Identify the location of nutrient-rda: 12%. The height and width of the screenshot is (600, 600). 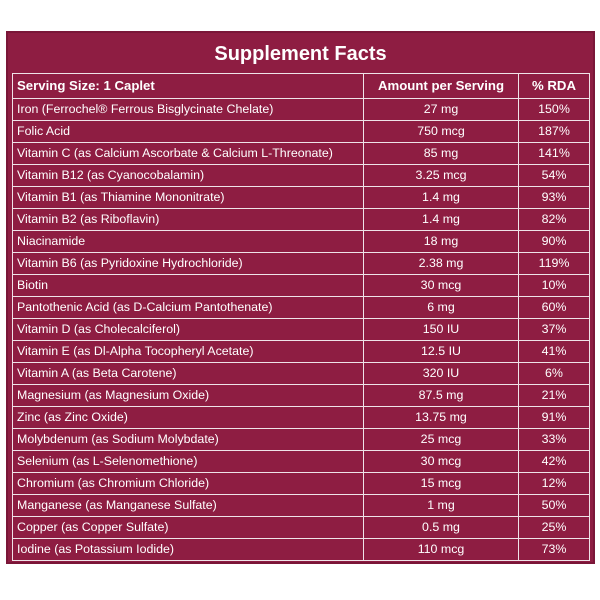
(554, 483).